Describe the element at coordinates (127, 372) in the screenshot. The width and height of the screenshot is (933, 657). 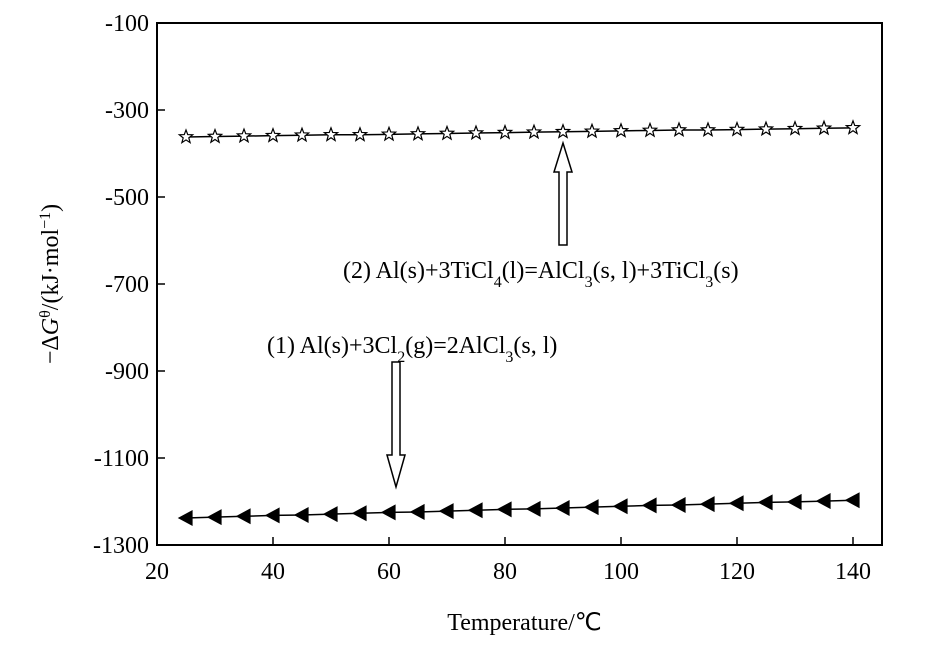
I see `y-tick-label: -900` at that location.